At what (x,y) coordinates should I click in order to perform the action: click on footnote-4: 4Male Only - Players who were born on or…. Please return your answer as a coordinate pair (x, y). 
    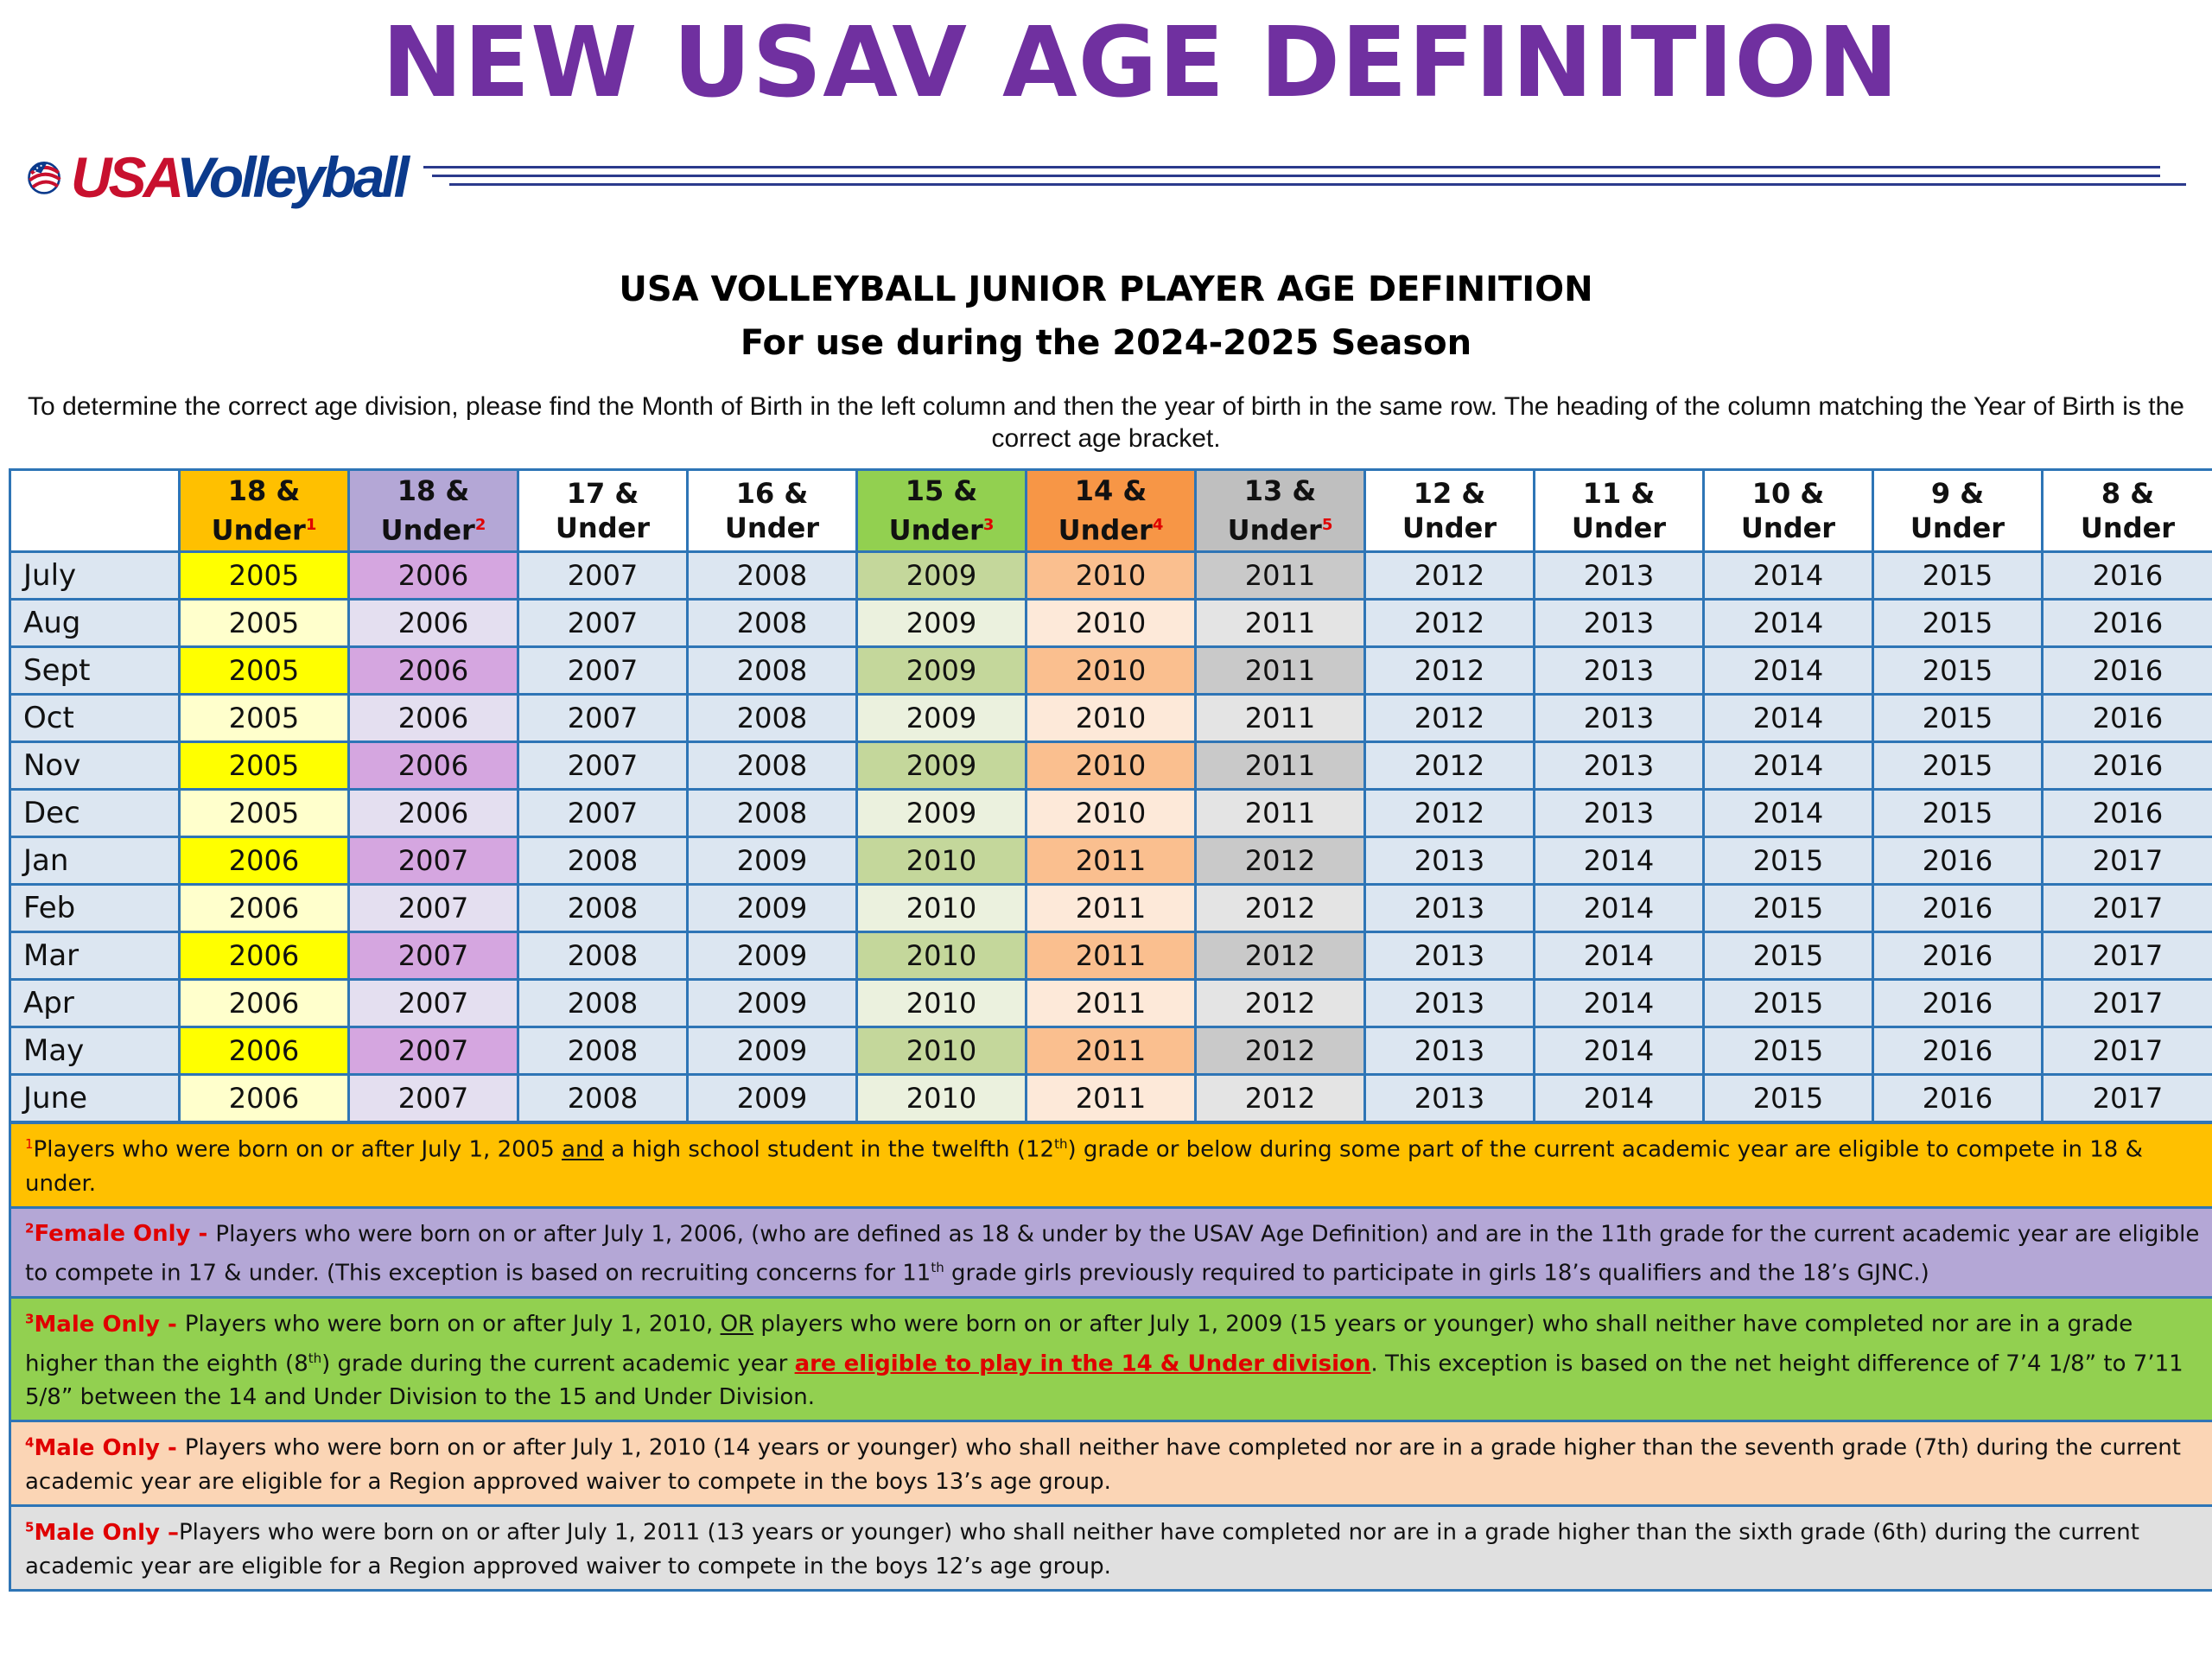
    Looking at the image, I should click on (1111, 1462).